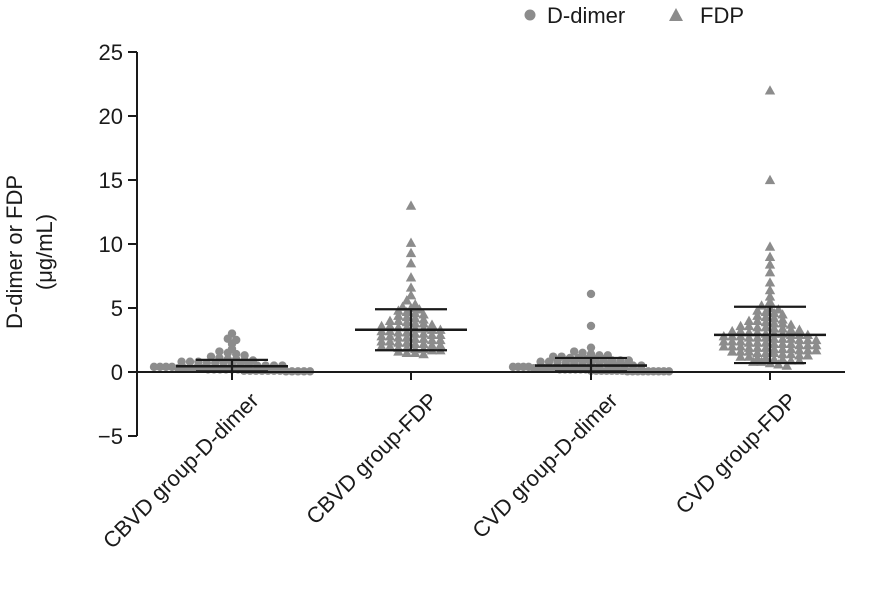  What do you see at coordinates (586, 15) in the screenshot?
I see `legend-label-d-dimer: D-dimer` at bounding box center [586, 15].